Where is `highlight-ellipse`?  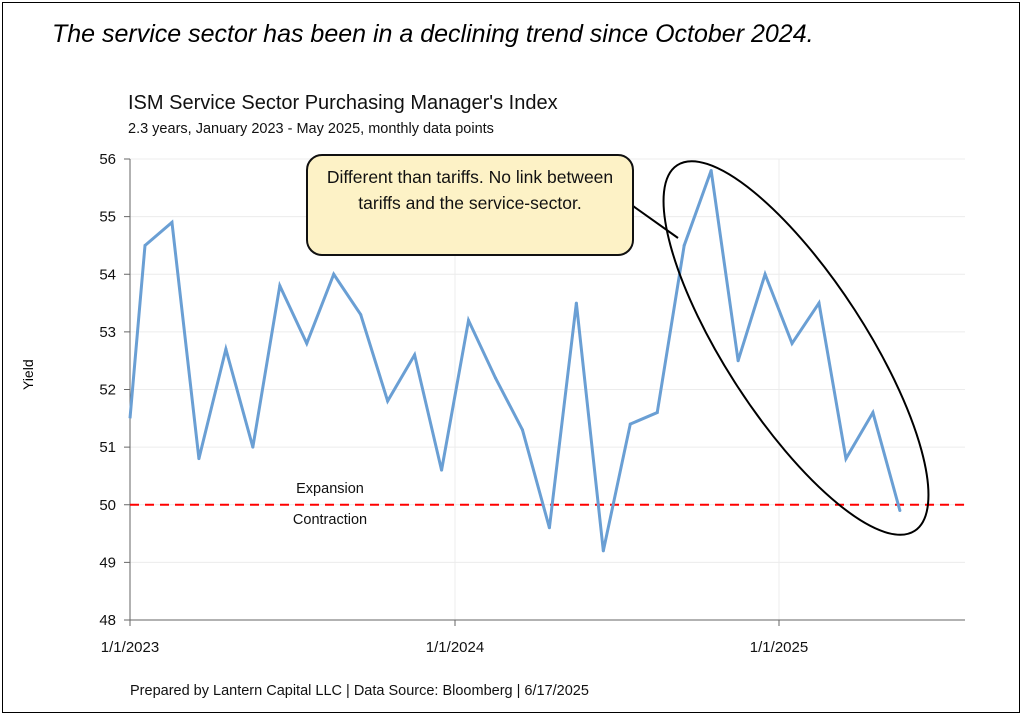 highlight-ellipse is located at coordinates (796, 348).